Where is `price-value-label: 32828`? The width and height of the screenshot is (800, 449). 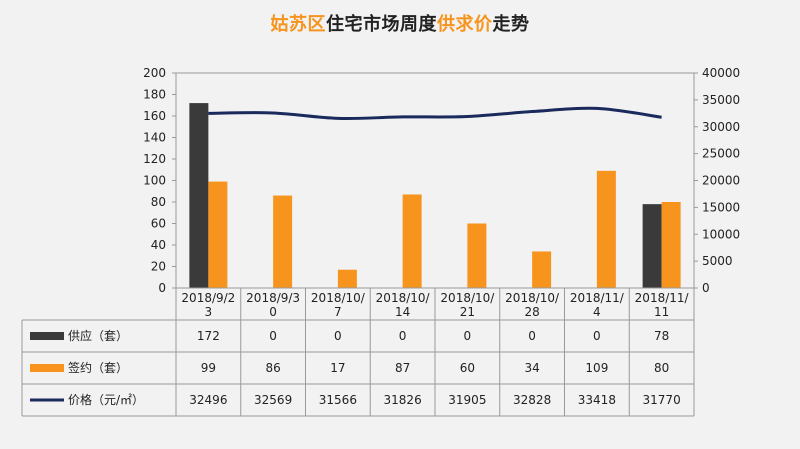
price-value-label: 32828 is located at coordinates (532, 400).